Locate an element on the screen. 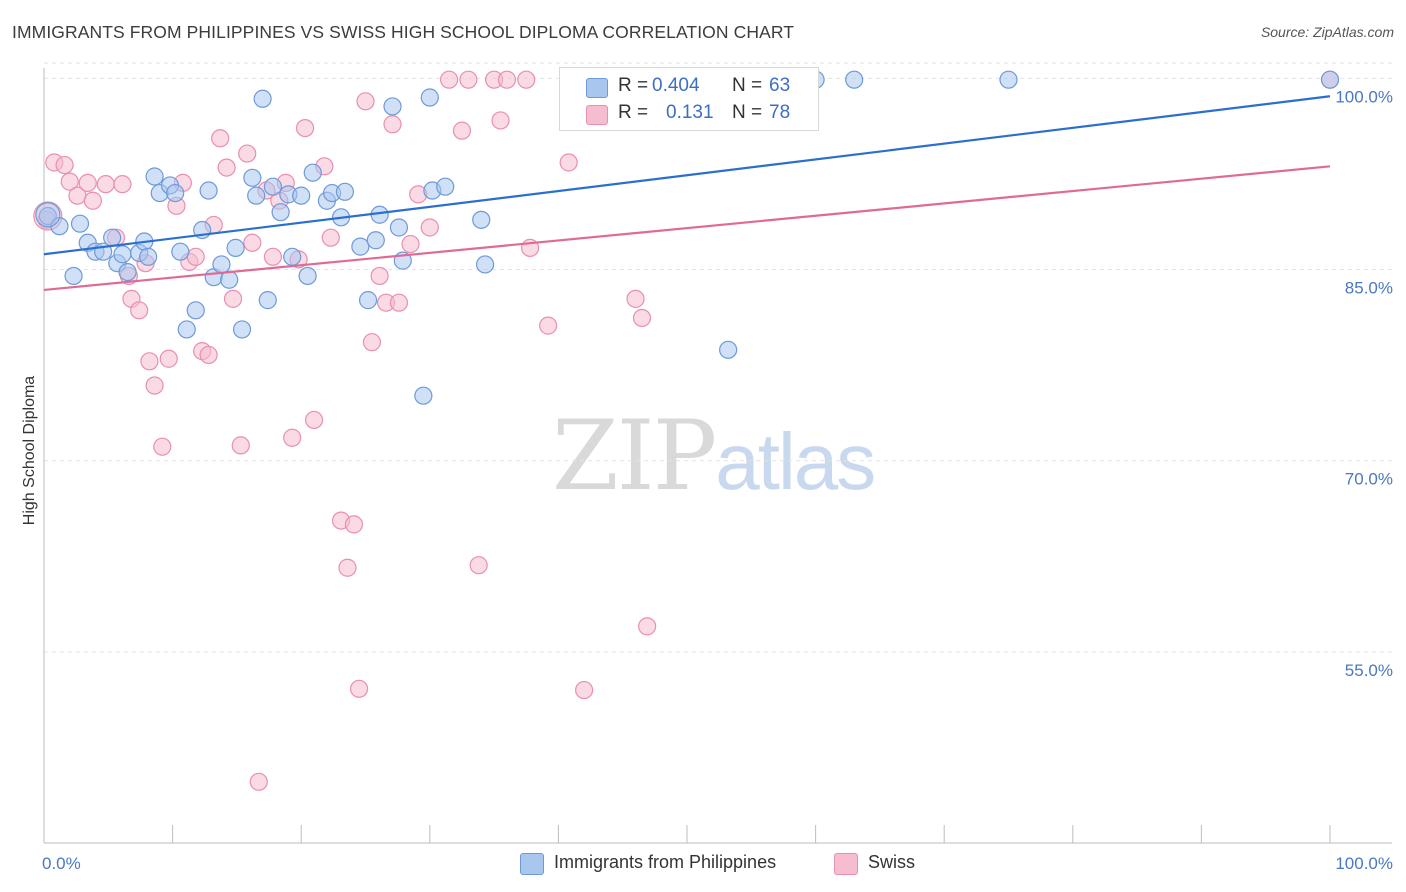  y-tick-label: 100.0% is located at coordinates (1364, 96).